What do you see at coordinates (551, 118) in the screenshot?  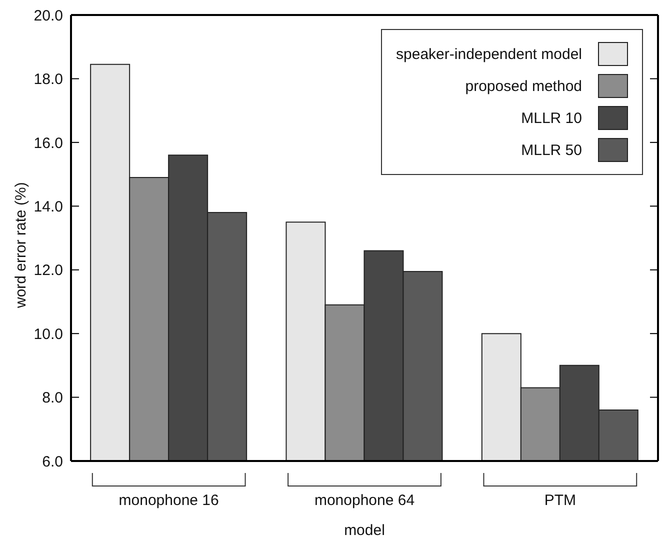 I see `legend-label: MLLR 10` at bounding box center [551, 118].